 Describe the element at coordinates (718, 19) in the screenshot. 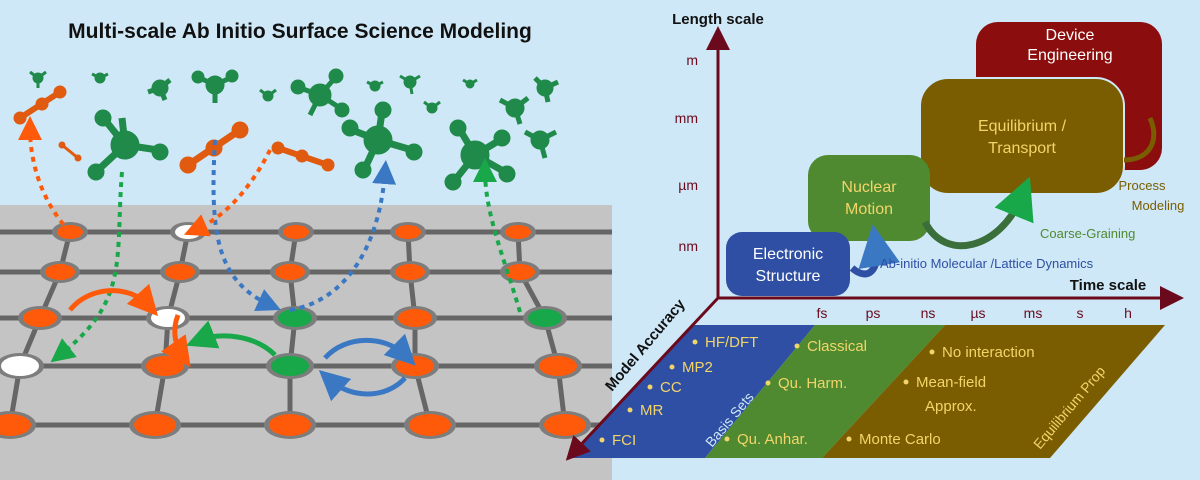

I see `length-axis-label: Length scale` at that location.